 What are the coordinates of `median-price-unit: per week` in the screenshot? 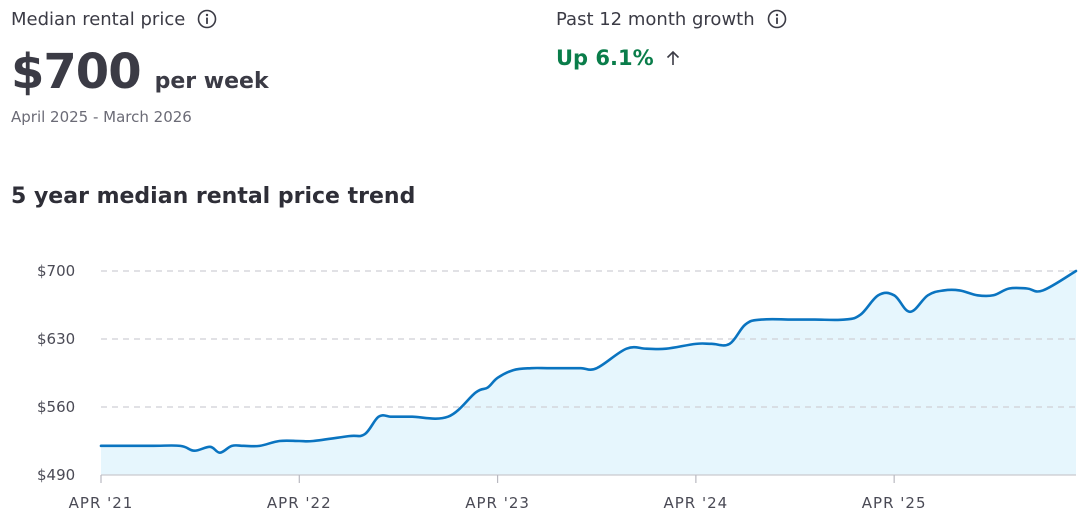 It's located at (211, 81).